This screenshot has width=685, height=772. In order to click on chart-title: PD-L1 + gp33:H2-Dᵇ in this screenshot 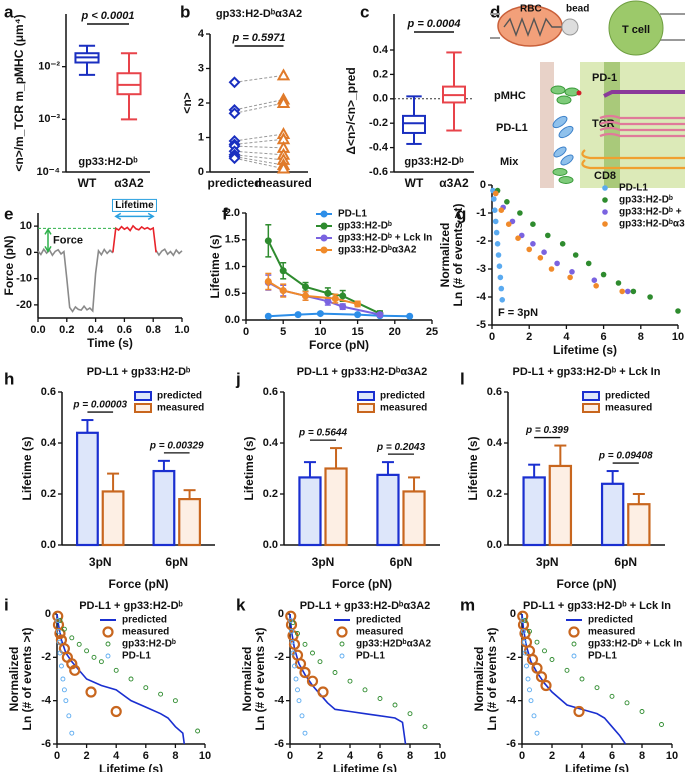, I will do `click(131, 606)`.